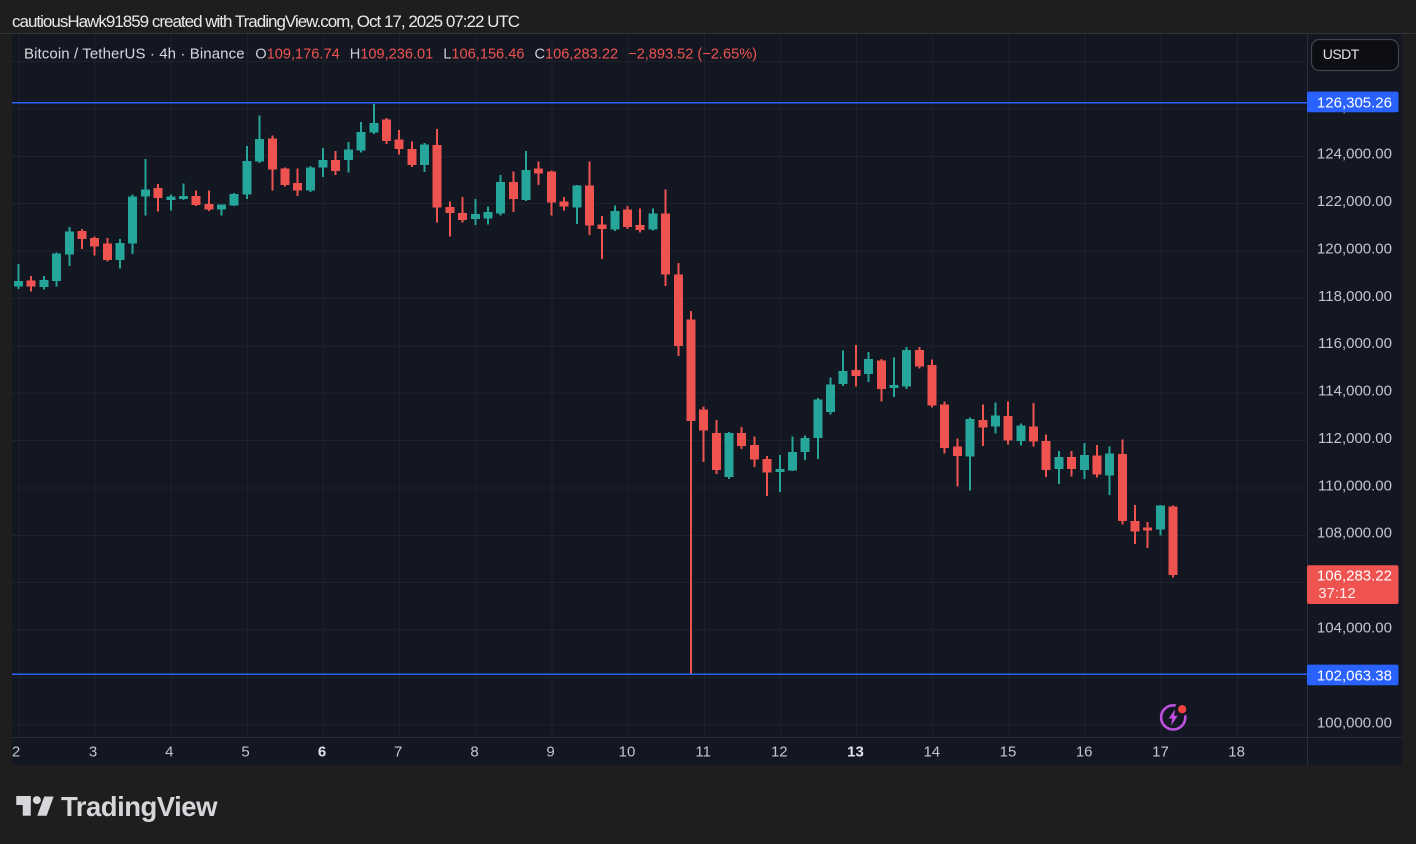  Describe the element at coordinates (931, 751) in the screenshot. I see `svg-text: 14` at that location.